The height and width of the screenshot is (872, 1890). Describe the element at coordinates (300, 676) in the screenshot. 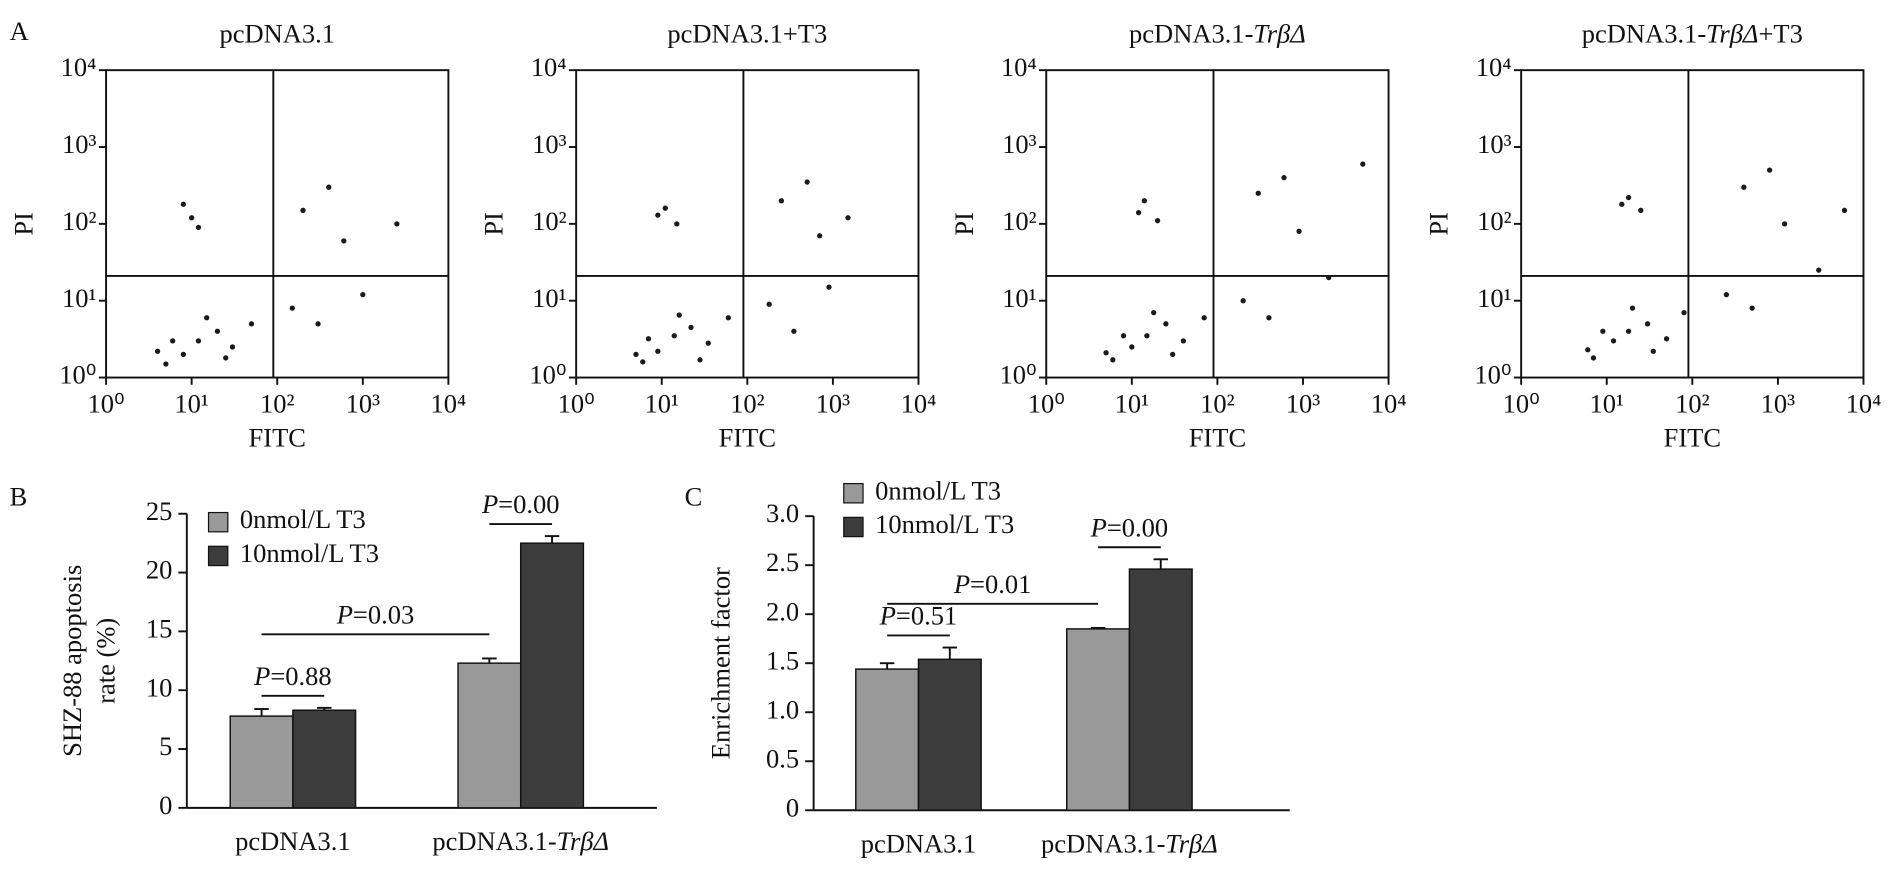

I see `p-value-part: =0.88` at that location.